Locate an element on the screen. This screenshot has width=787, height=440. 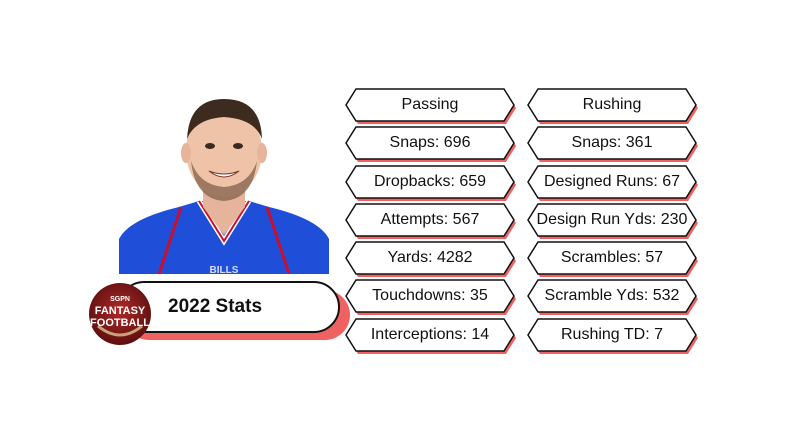
badge-title: 2022 Stats is located at coordinates (215, 306).